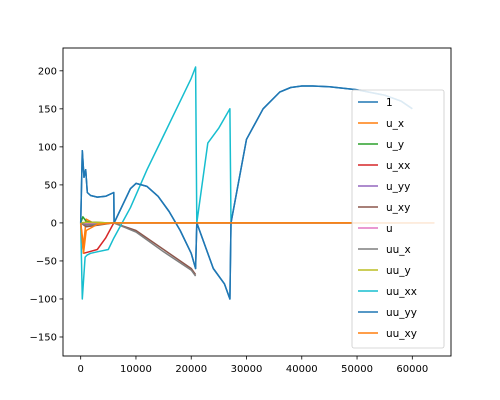 The image size is (500, 400). Describe the element at coordinates (136, 369) in the screenshot. I see `x-tick-label: 10000` at that location.